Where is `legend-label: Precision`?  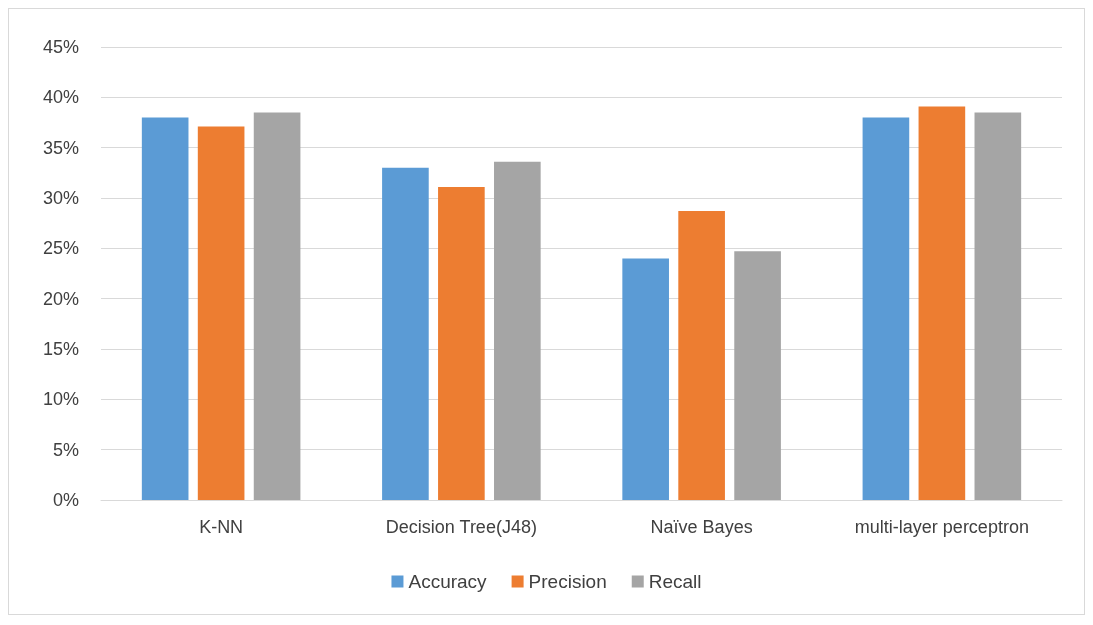 legend-label: Precision is located at coordinates (567, 581).